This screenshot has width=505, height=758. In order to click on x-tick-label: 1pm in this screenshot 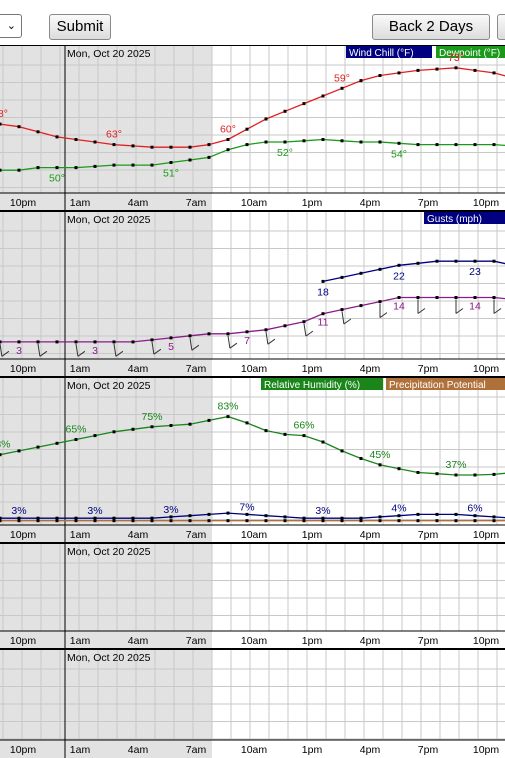, I will do `click(312, 203)`.